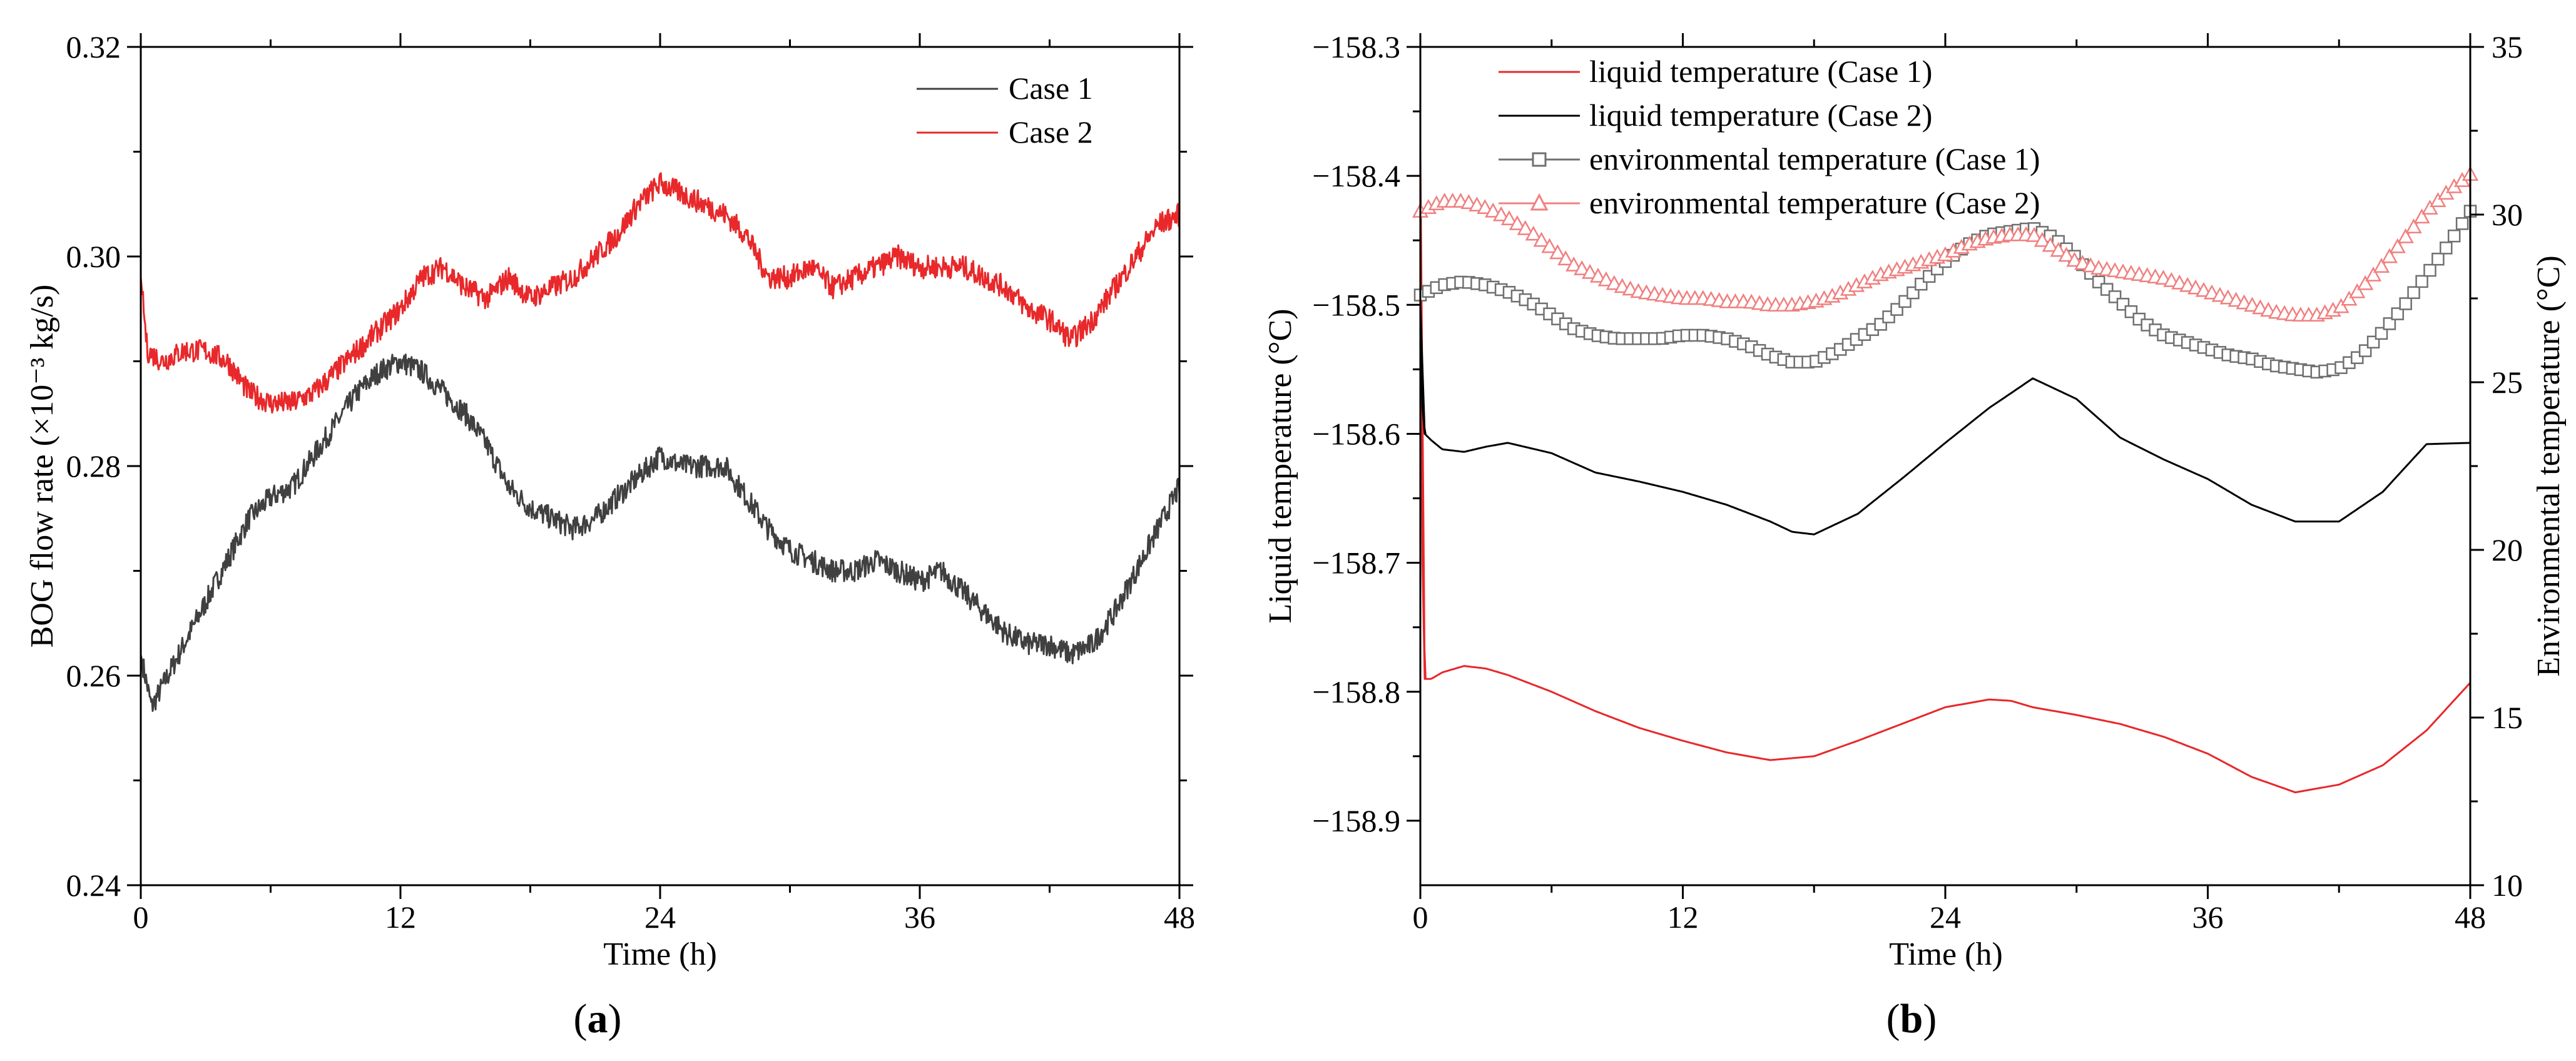  What do you see at coordinates (2507, 885) in the screenshot?
I see `y-right-tick-label-b-0: 10` at bounding box center [2507, 885].